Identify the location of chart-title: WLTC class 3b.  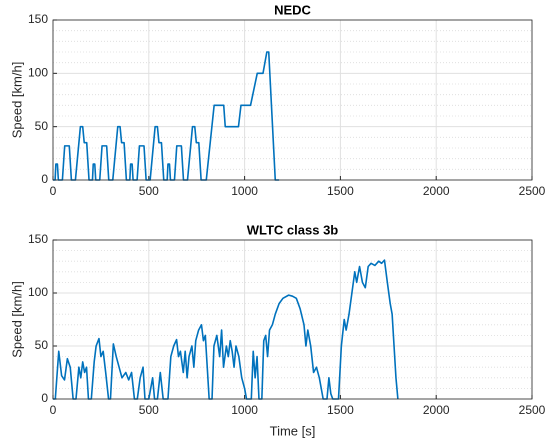
(293, 229).